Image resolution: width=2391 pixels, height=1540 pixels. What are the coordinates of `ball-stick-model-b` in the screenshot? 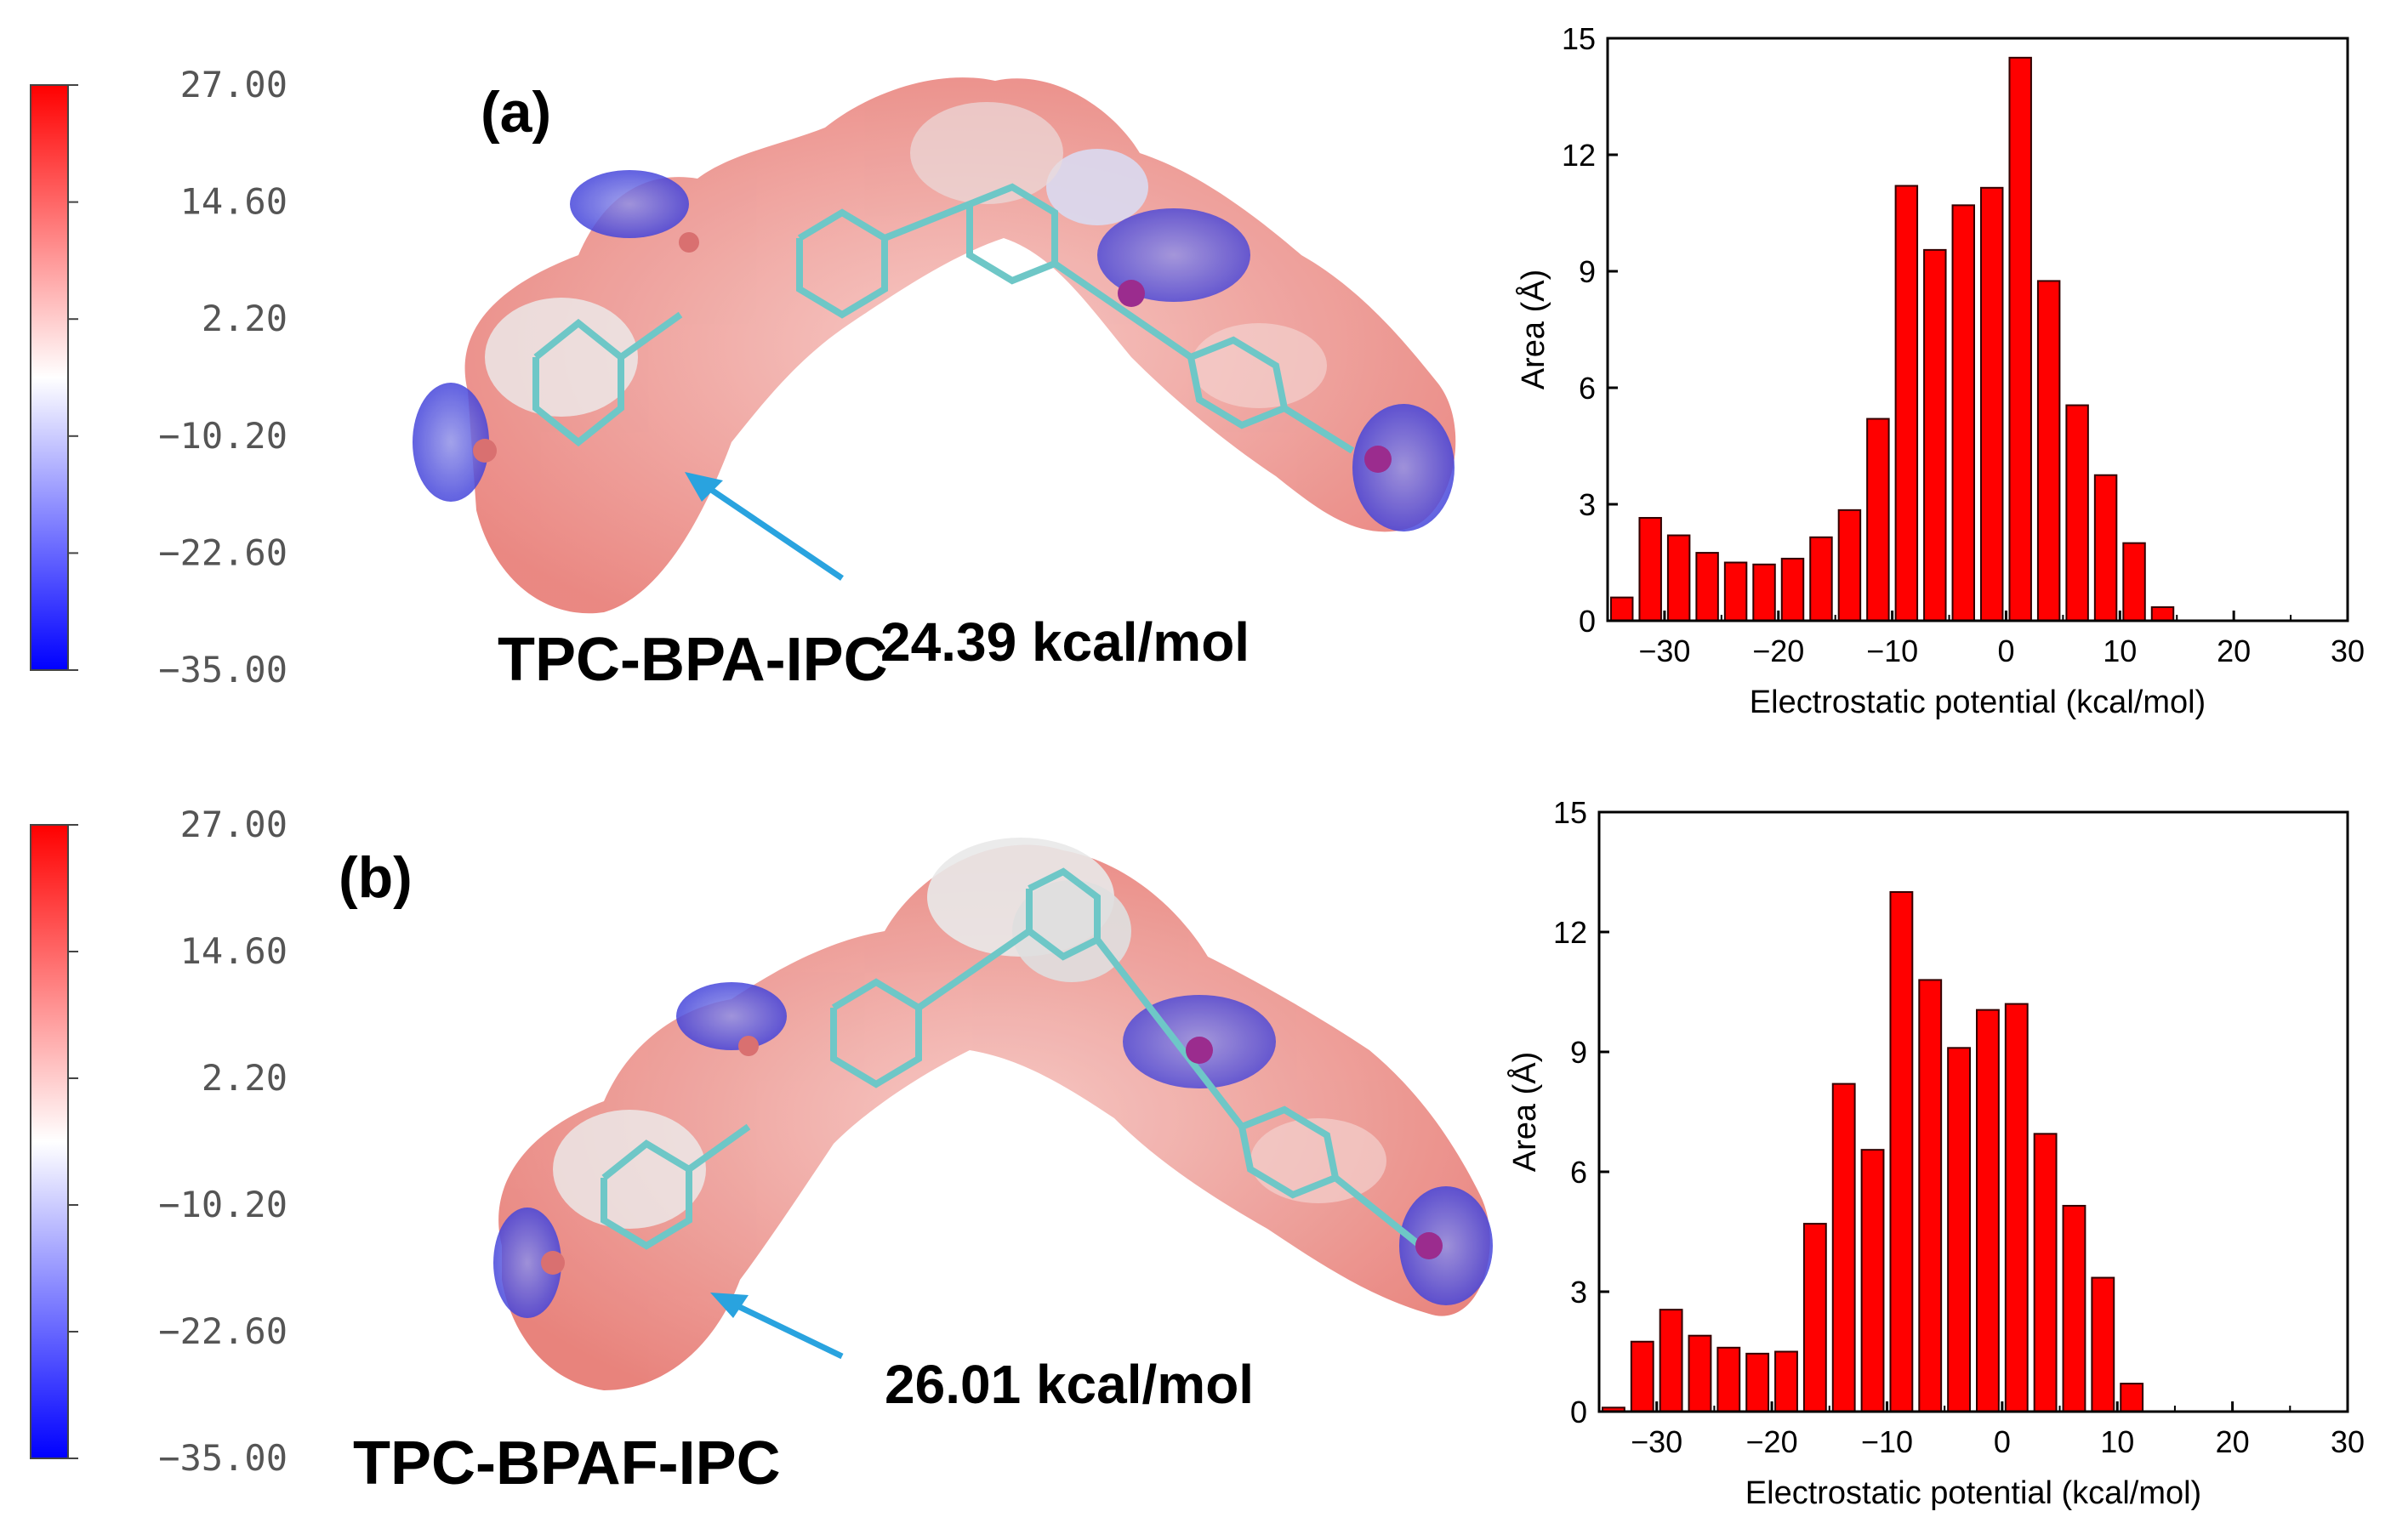 It's located at (992, 1071).